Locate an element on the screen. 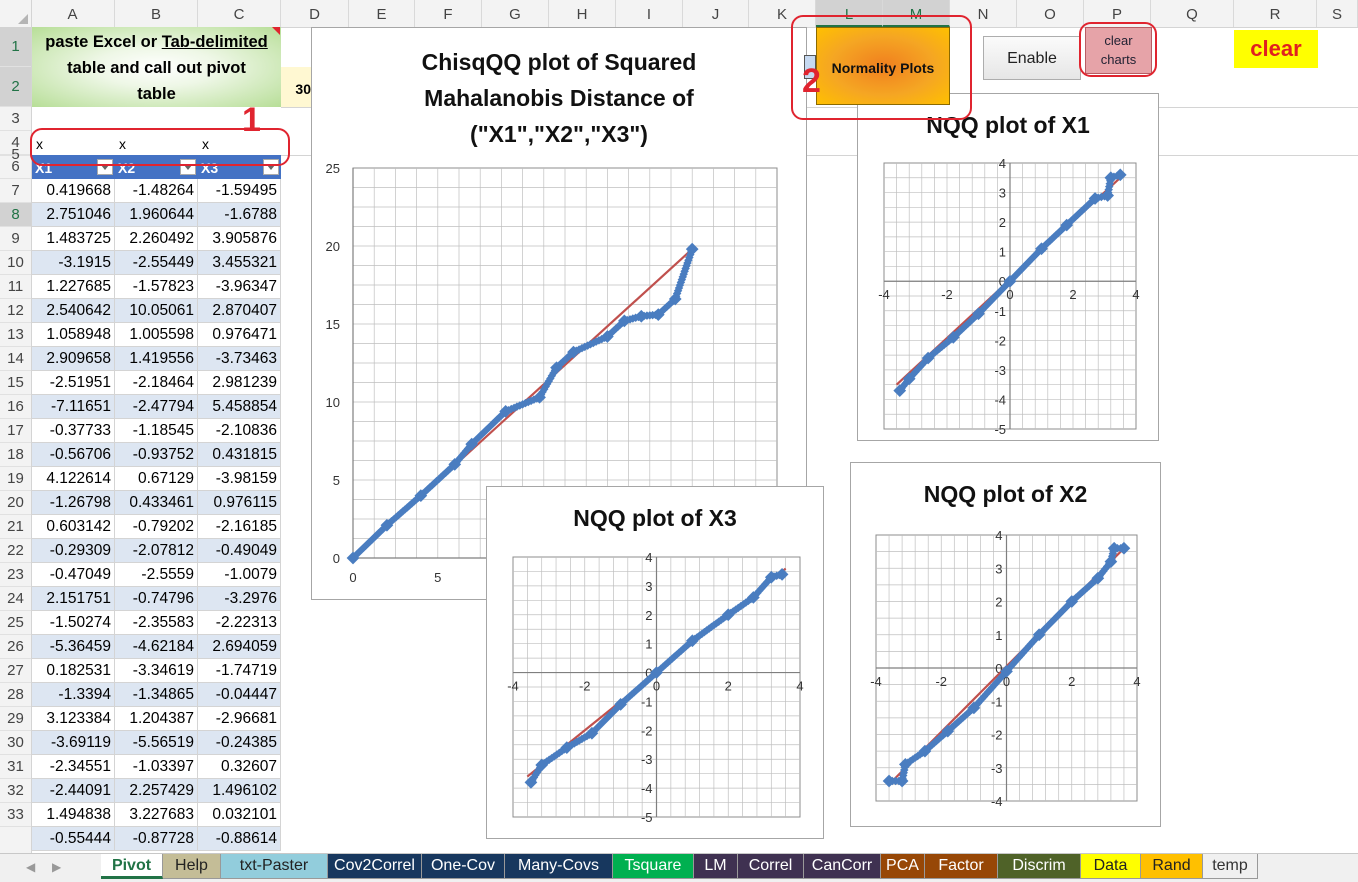 The image size is (1358, 882). tab-tsquare: Tsquare is located at coordinates (653, 866).